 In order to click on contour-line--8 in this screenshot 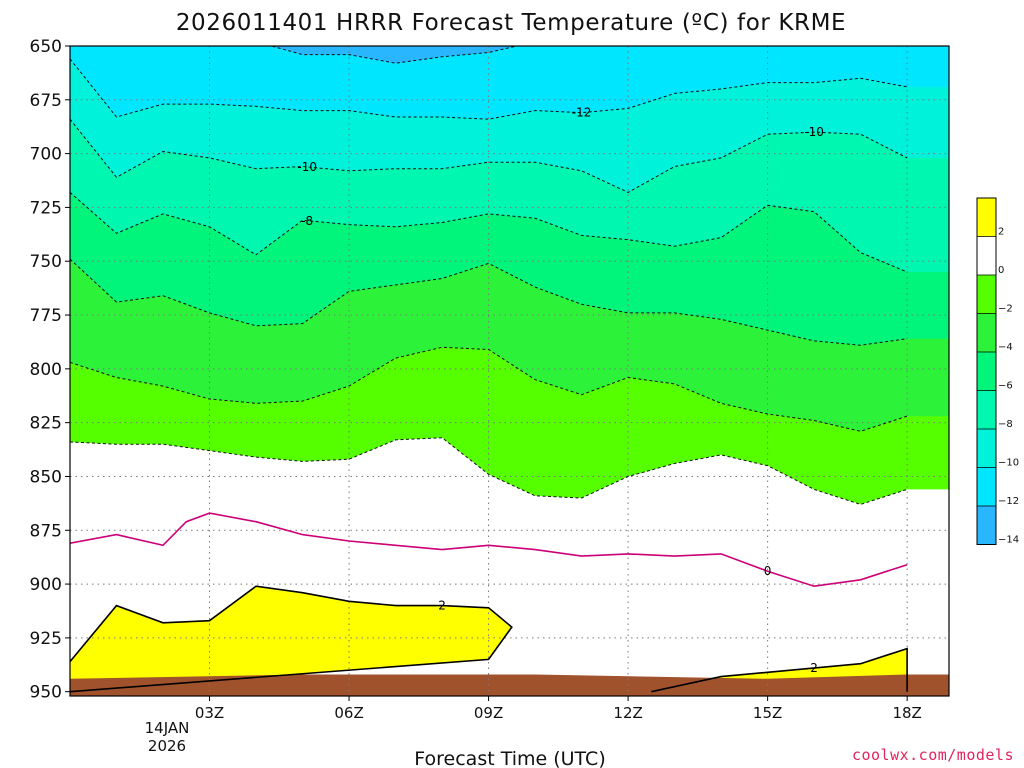, I will do `click(489, 232)`.